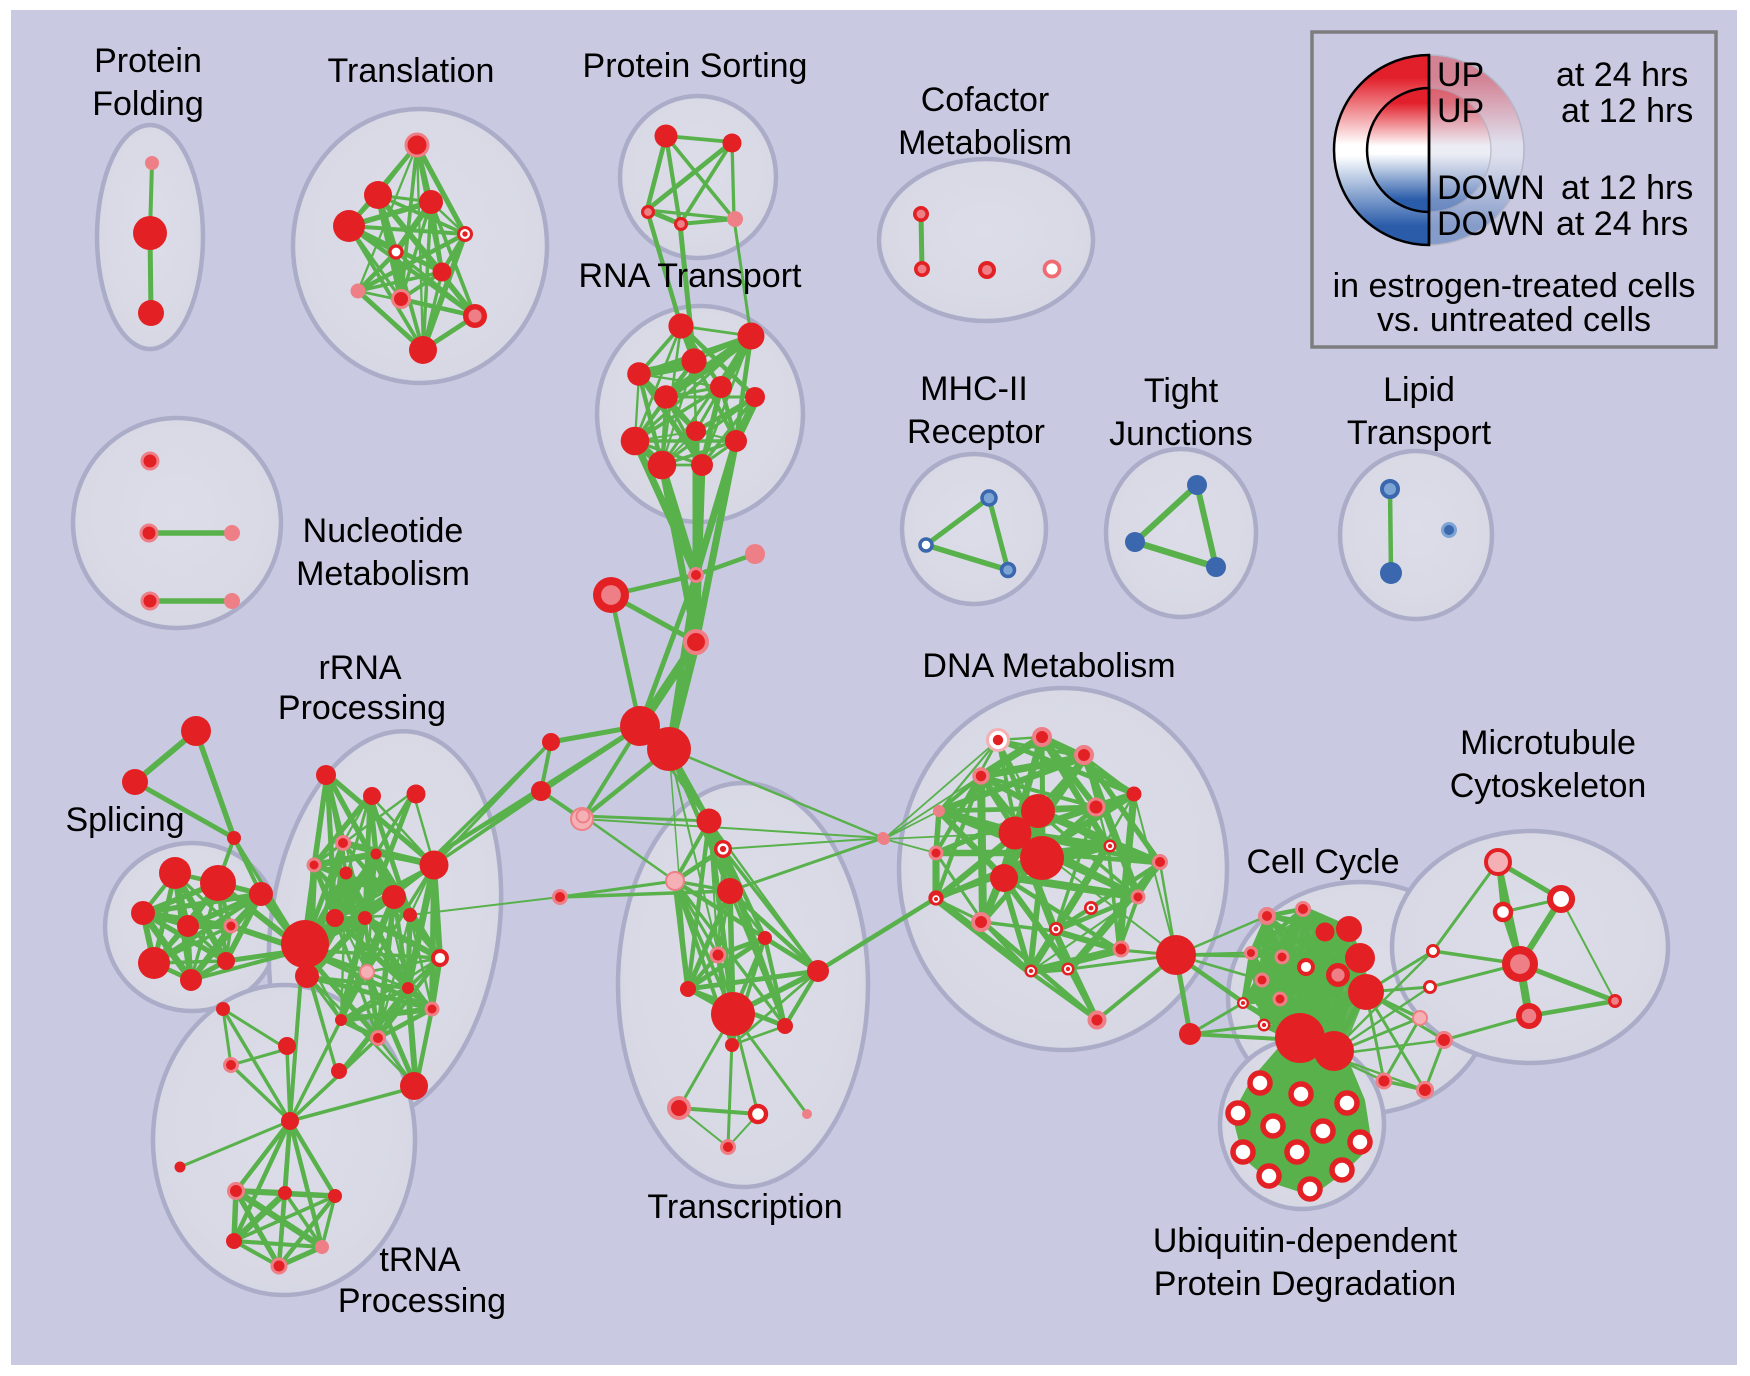 The image size is (1750, 1376). I want to click on svg-text: Nucleotide, so click(383, 531).